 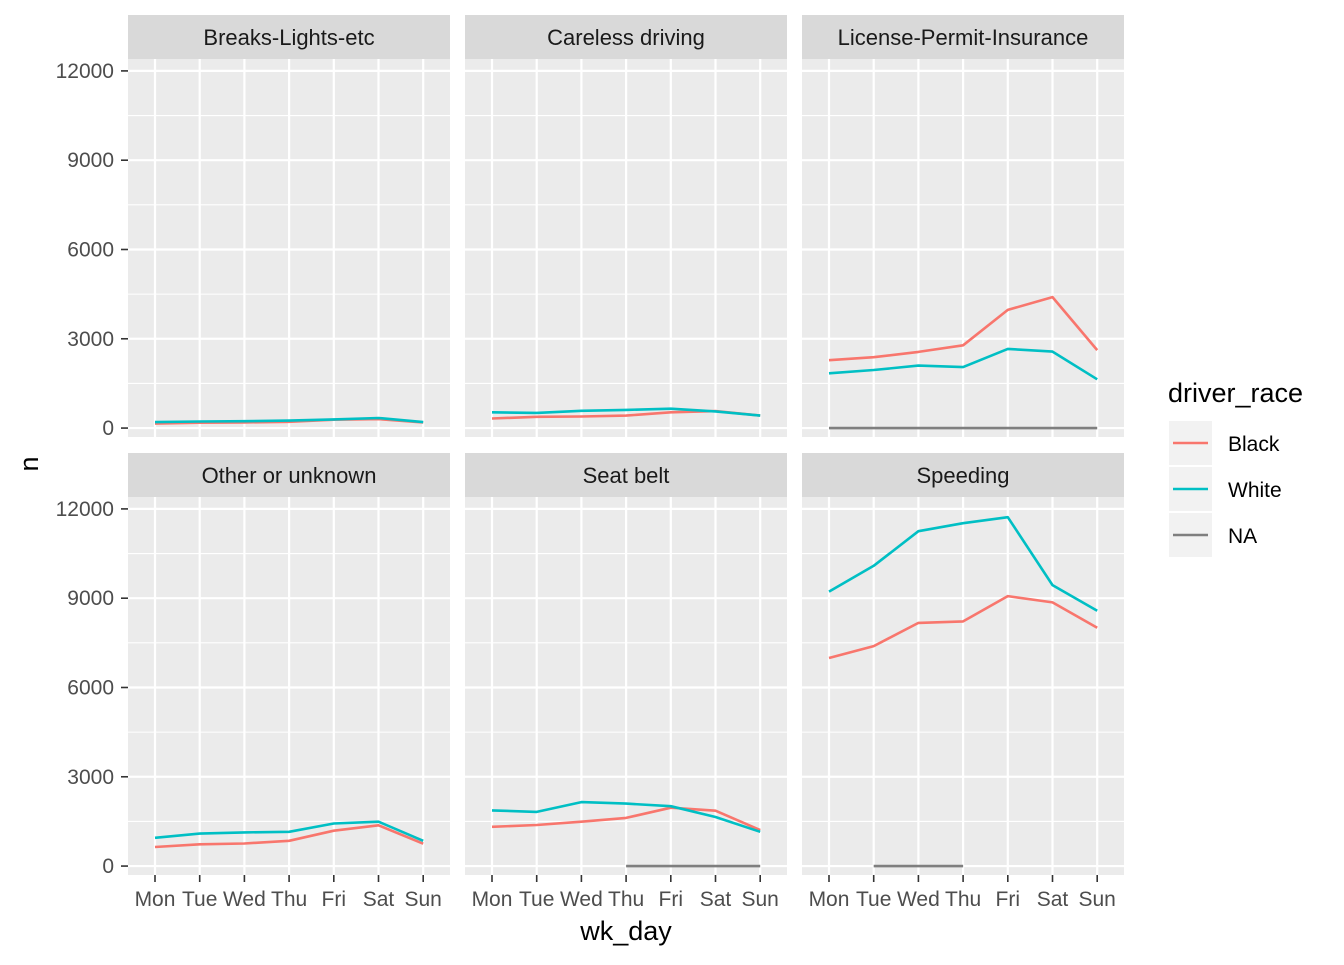 What do you see at coordinates (1235, 393) in the screenshot?
I see `legend-title: driver_race` at bounding box center [1235, 393].